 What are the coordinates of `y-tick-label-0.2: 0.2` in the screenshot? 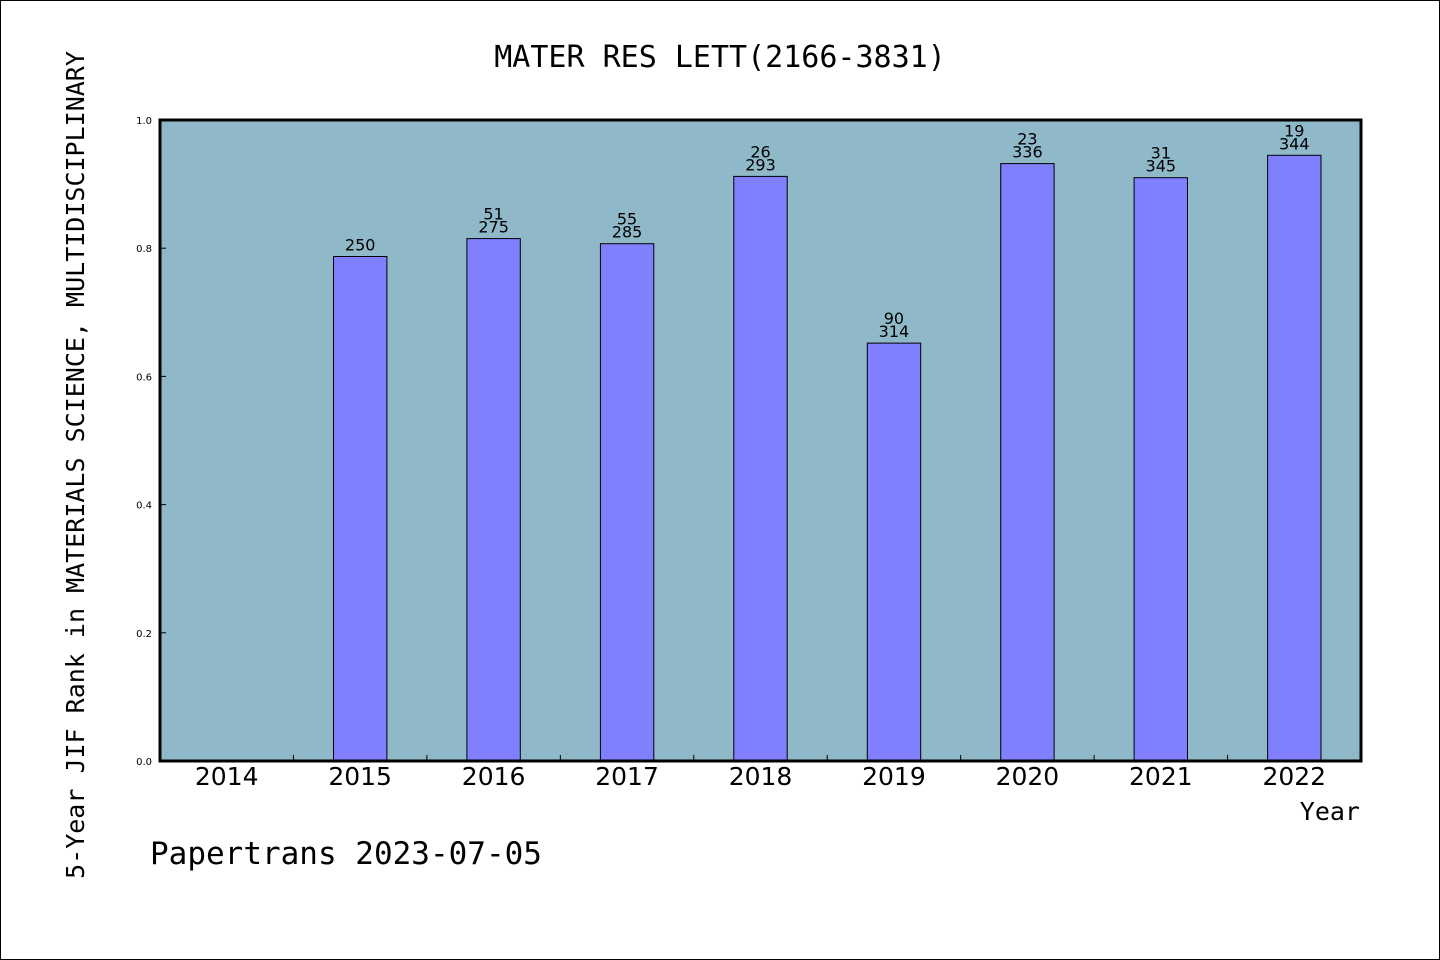 It's located at (144, 634).